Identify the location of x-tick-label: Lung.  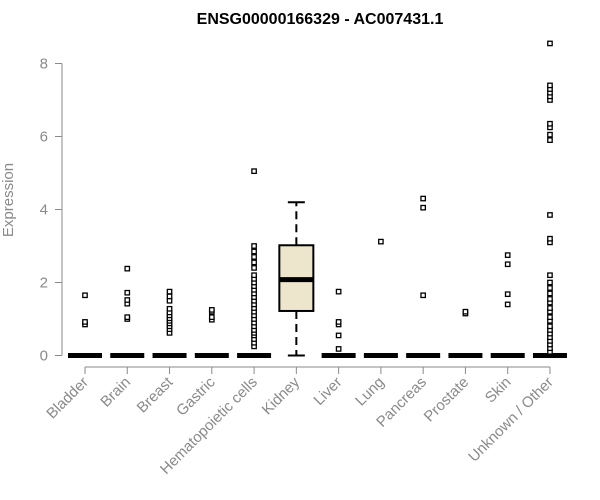
(370, 392).